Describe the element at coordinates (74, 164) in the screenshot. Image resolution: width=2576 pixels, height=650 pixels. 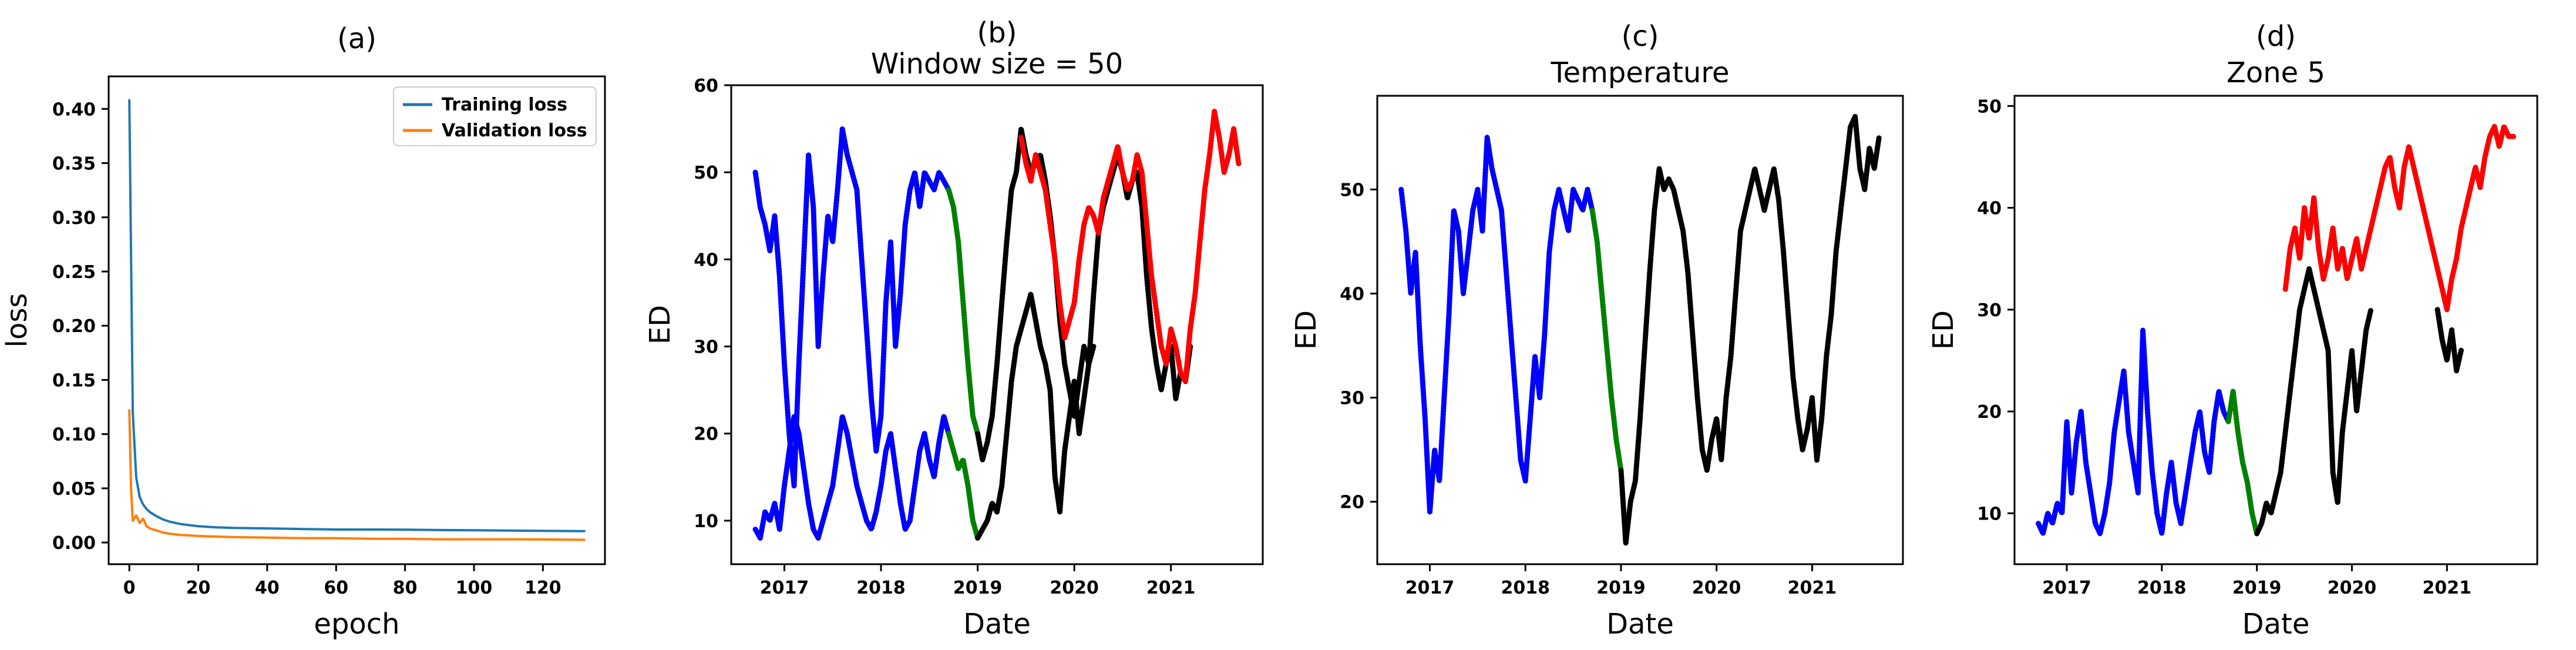
I see `y-tick-label: 0.35` at that location.